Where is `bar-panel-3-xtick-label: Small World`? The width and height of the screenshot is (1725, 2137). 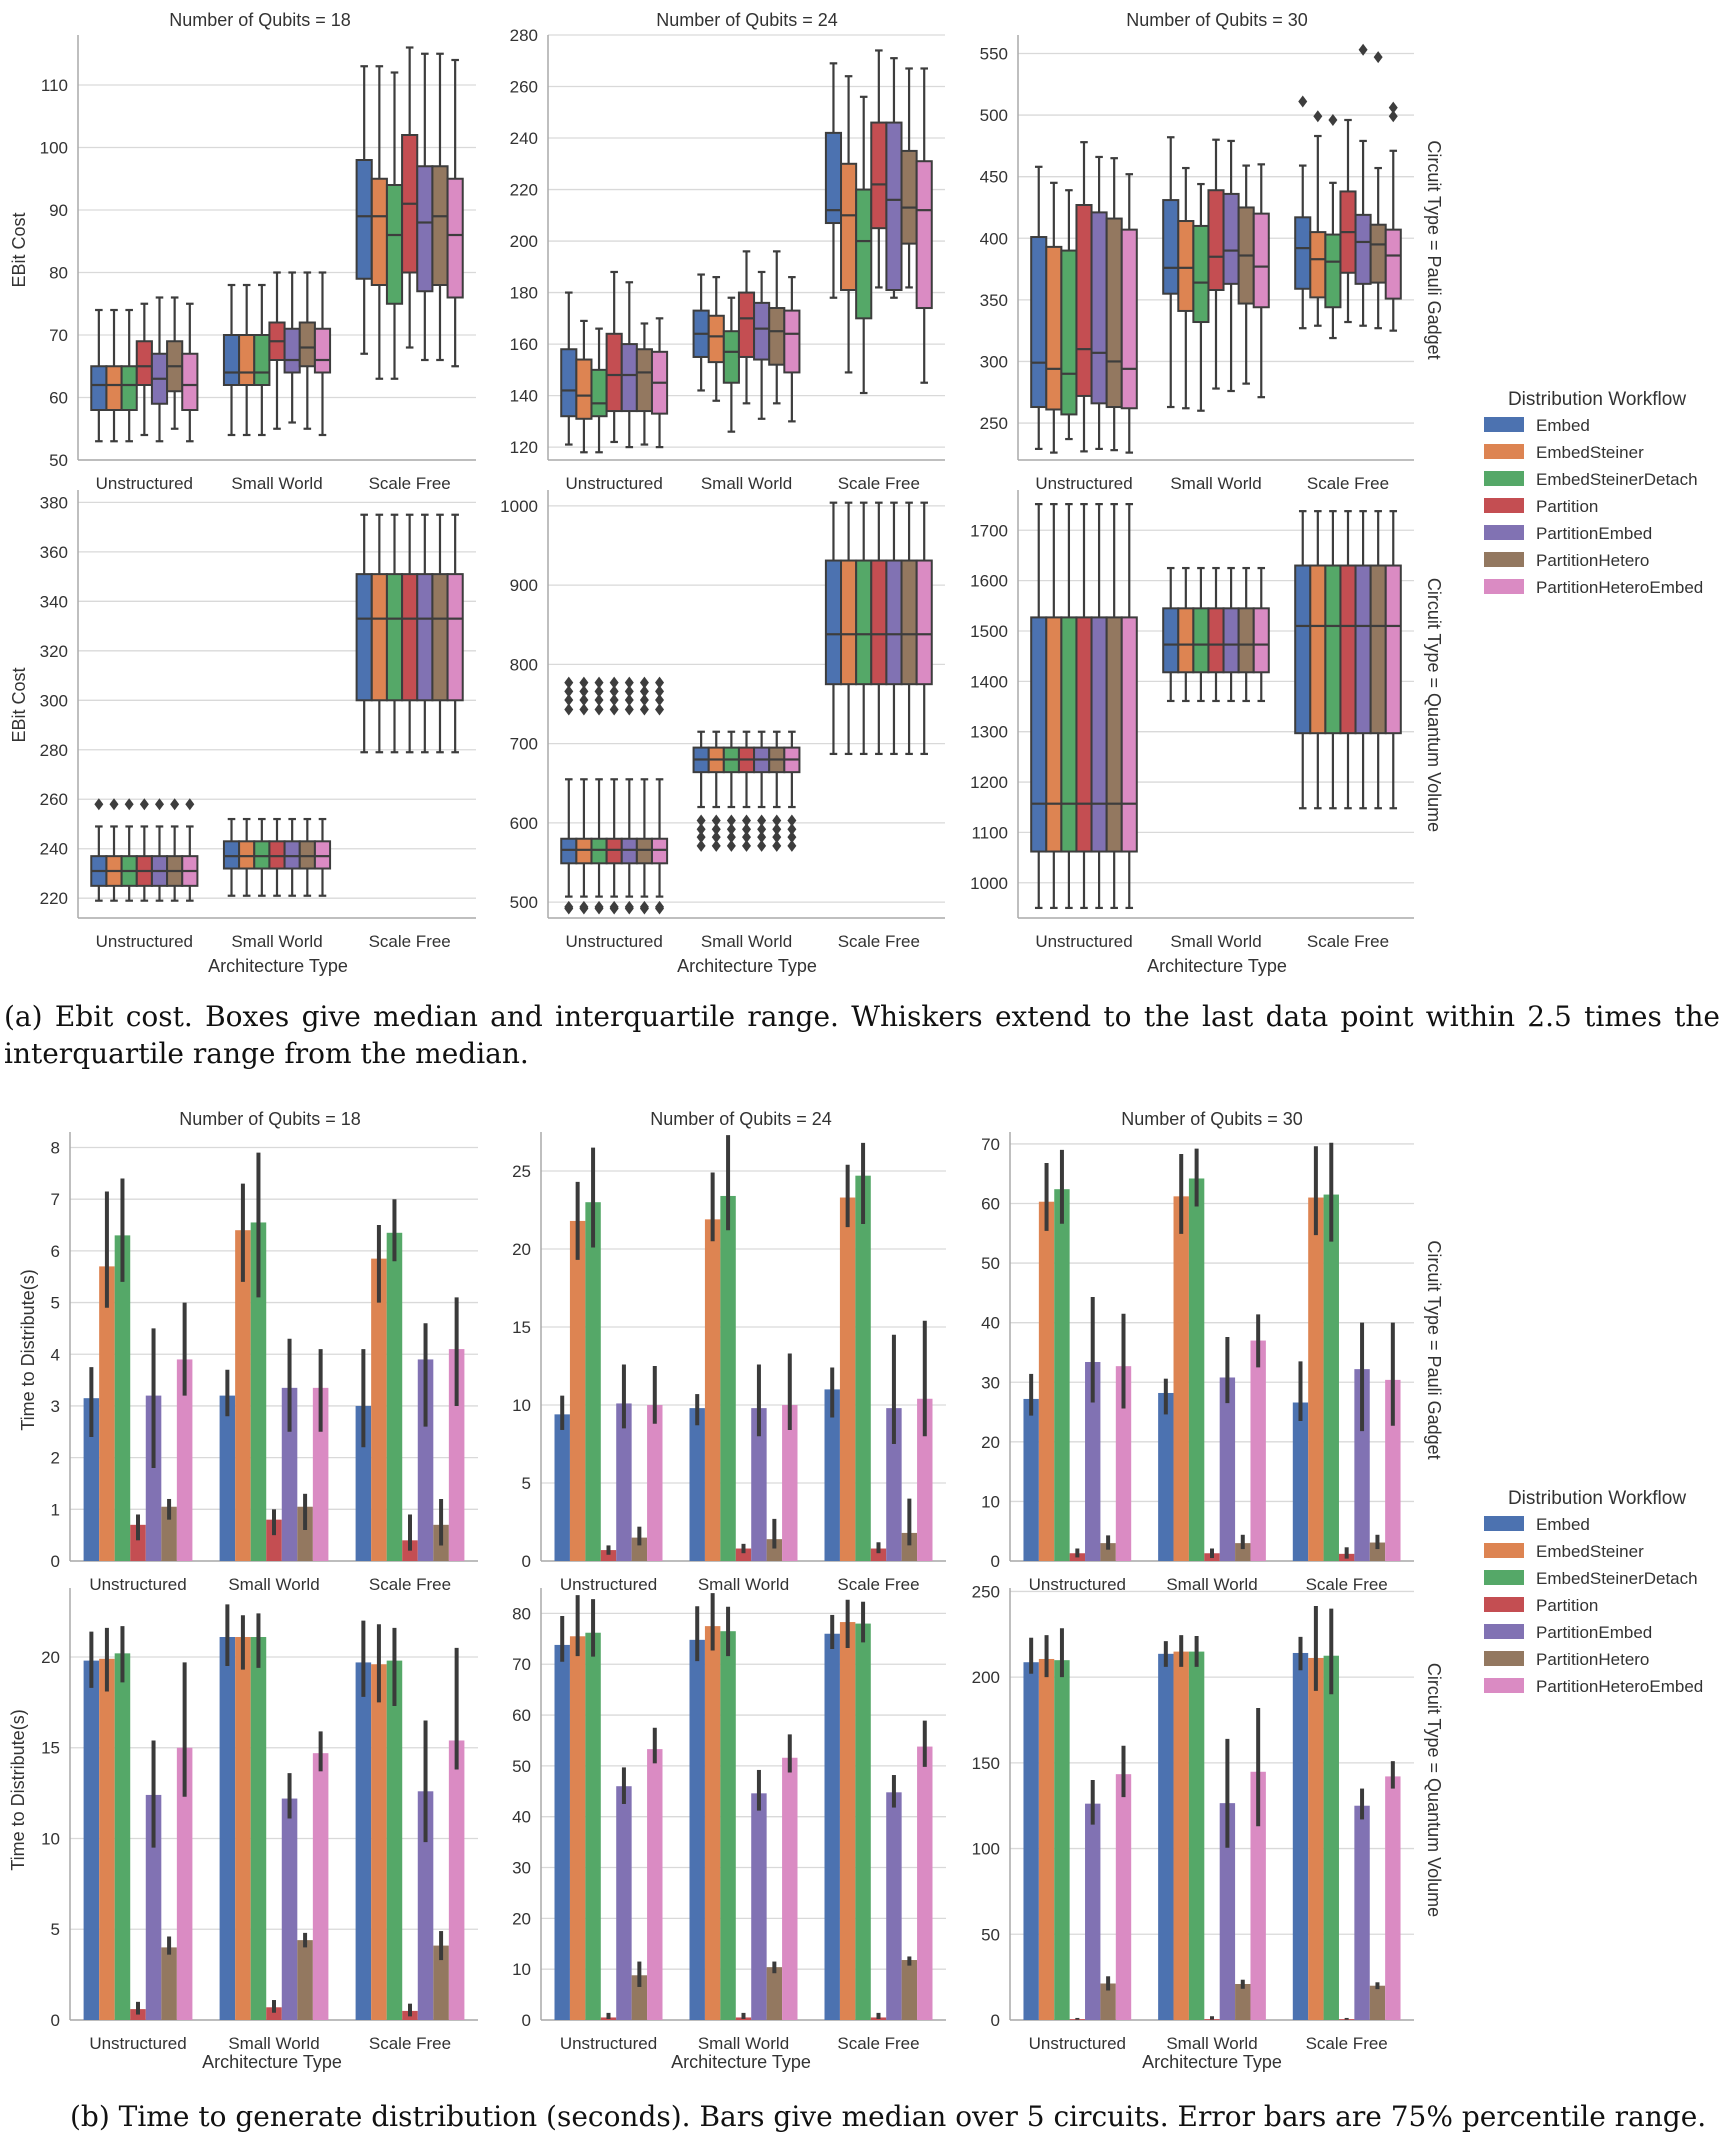
bar-panel-3-xtick-label: Small World is located at coordinates (1211, 1584).